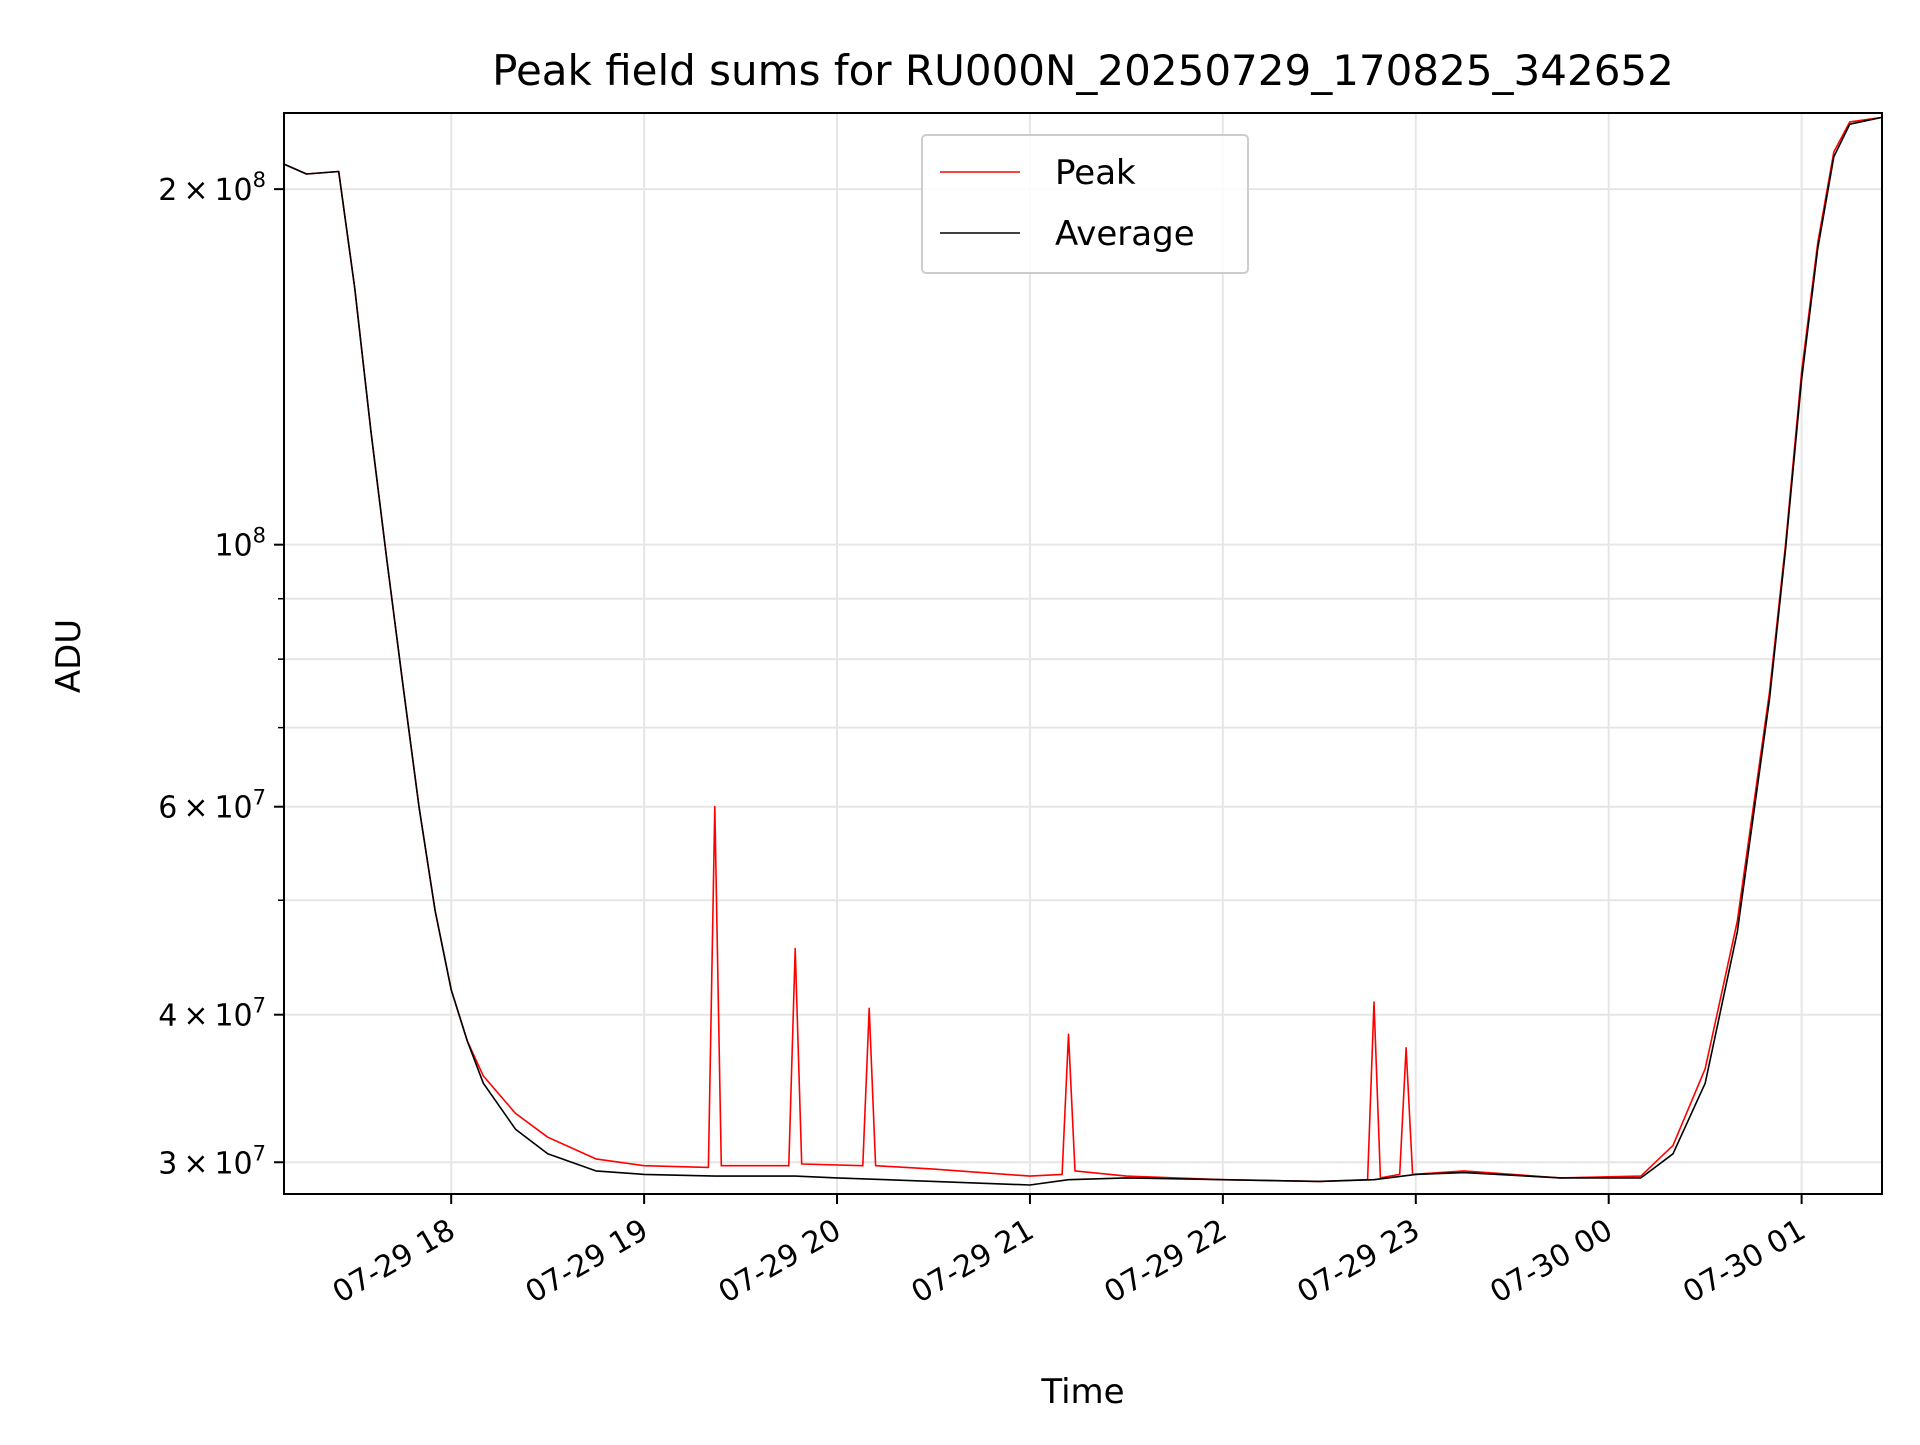  Describe the element at coordinates (69, 656) in the screenshot. I see `y-axis-label: ADU` at that location.